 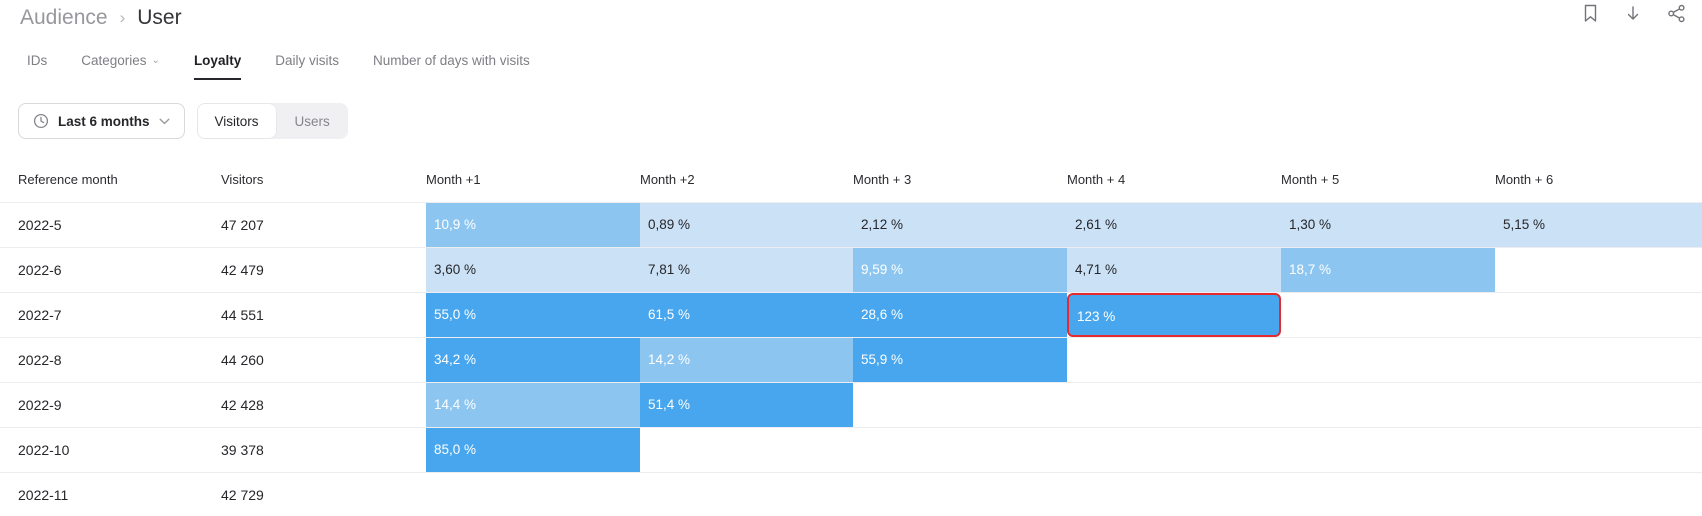 I want to click on column-header-reference-month: Reference month, so click(x=68, y=179).